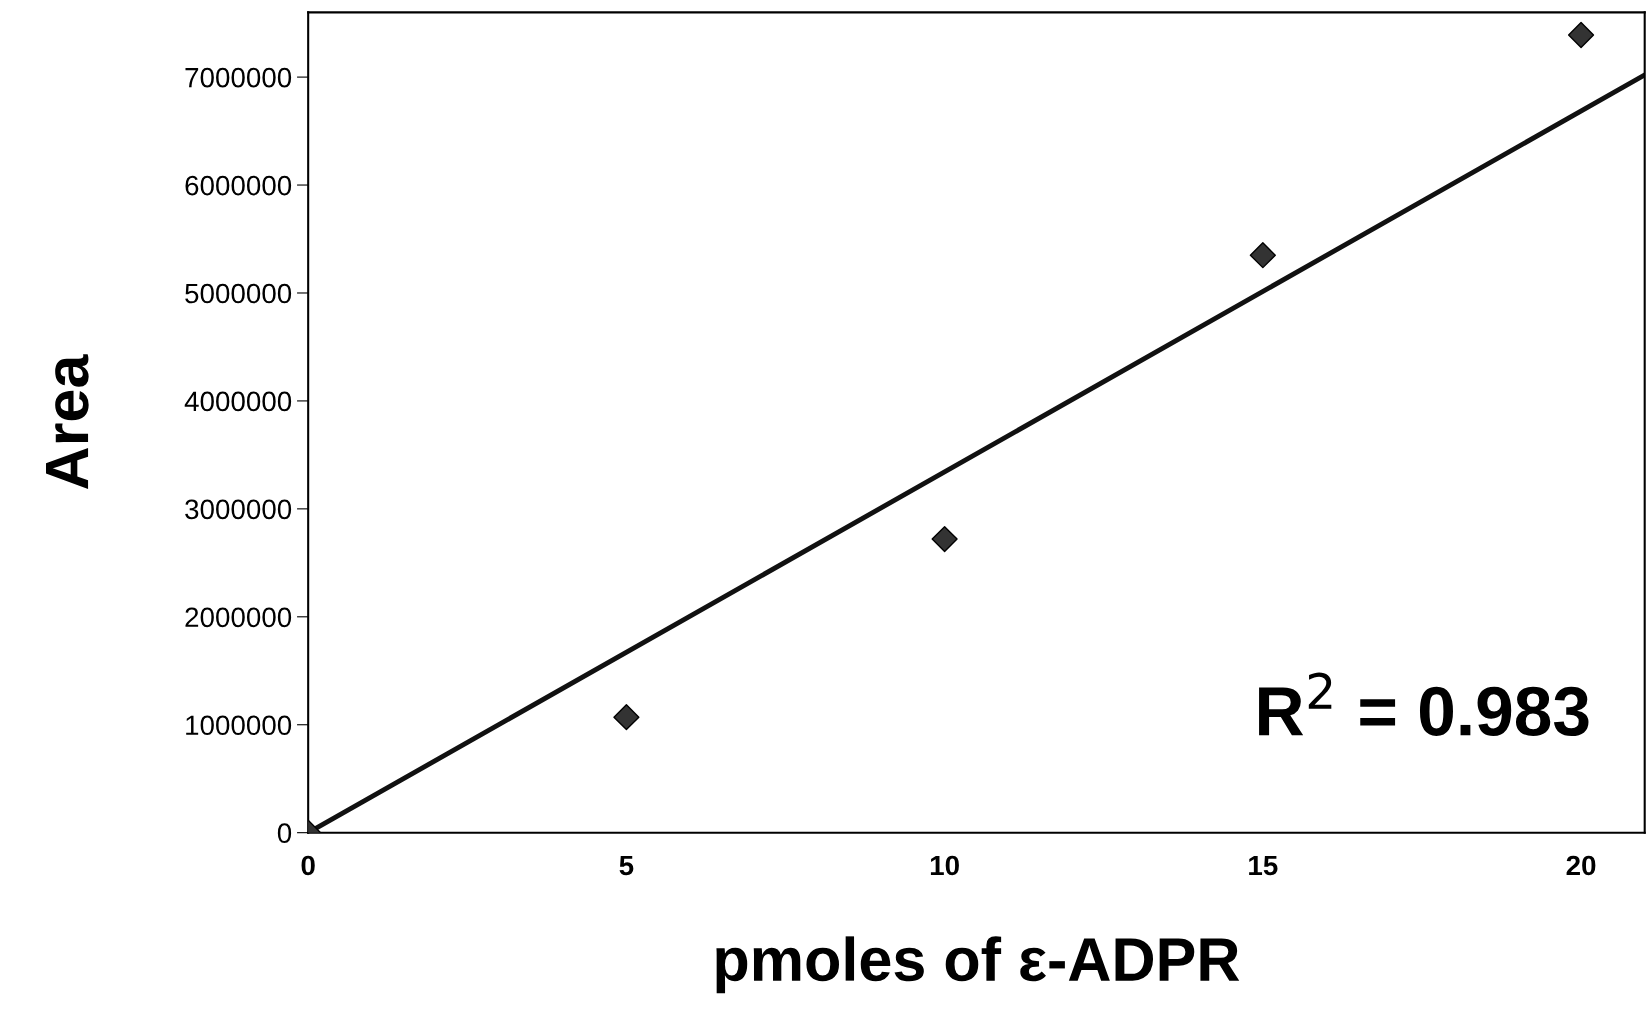 The height and width of the screenshot is (1028, 1648). Describe the element at coordinates (1424, 704) in the screenshot. I see `annotation: R$^{2}$ = 0.983` at that location.